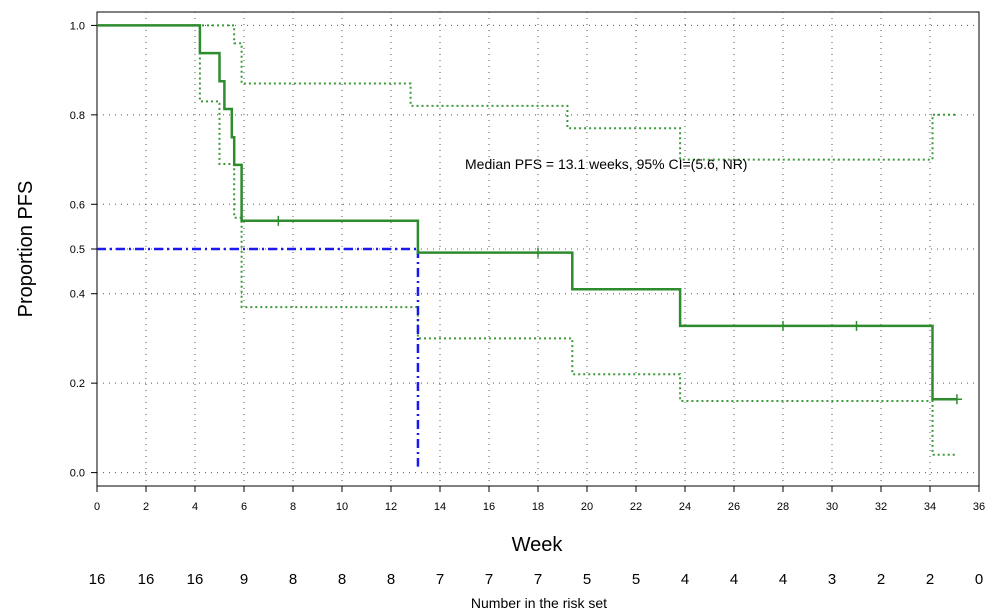  I want to click on median-guide-lines, so click(258, 357).